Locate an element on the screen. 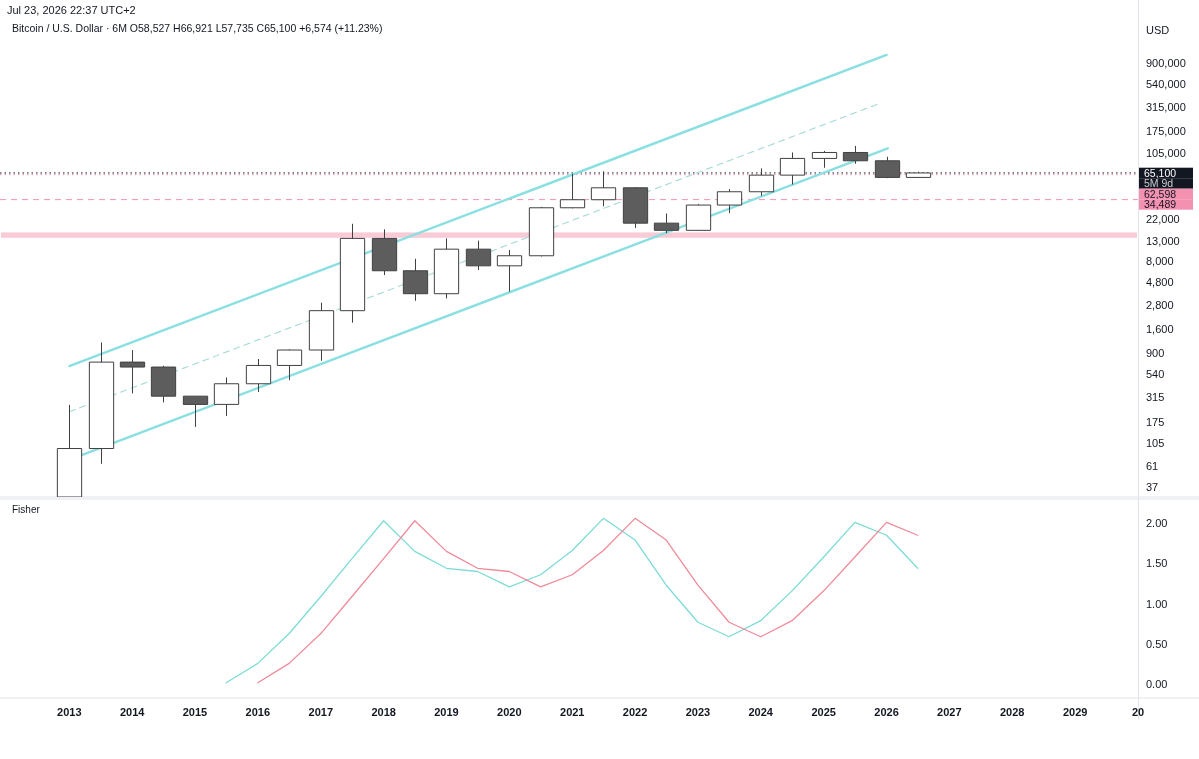 The width and height of the screenshot is (1199, 759). x-tick-label: 2023 is located at coordinates (698, 712).